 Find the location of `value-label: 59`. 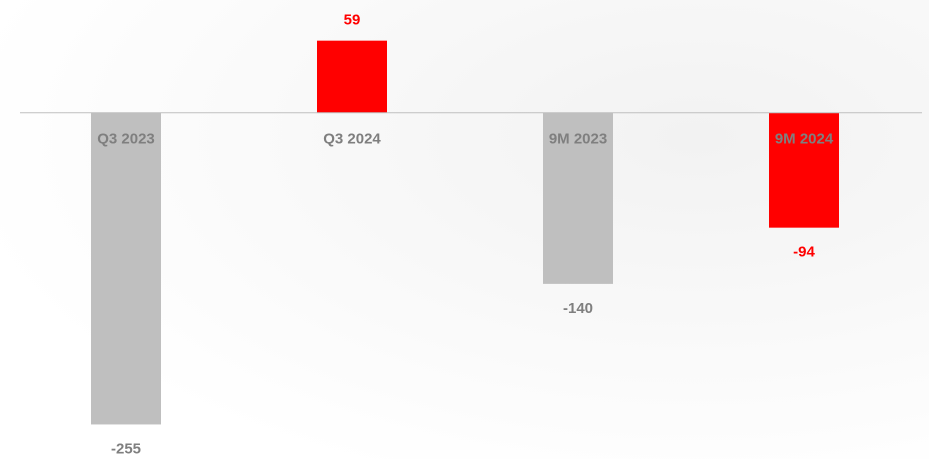

value-label: 59 is located at coordinates (352, 20).